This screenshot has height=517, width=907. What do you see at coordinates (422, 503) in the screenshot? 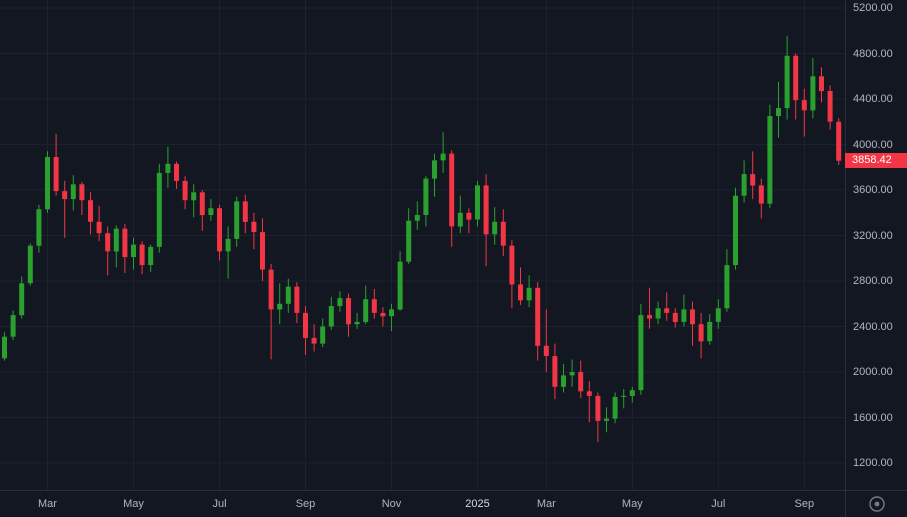
I see `time-axis: Mar May Jul Sep Nov 2025 Mar May Jul Sep` at bounding box center [422, 503].